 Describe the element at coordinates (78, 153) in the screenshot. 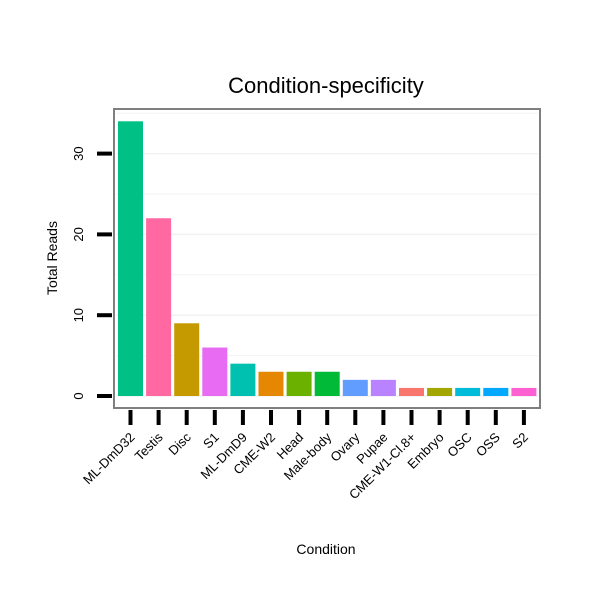

I see `y-tick-label: 30` at that location.